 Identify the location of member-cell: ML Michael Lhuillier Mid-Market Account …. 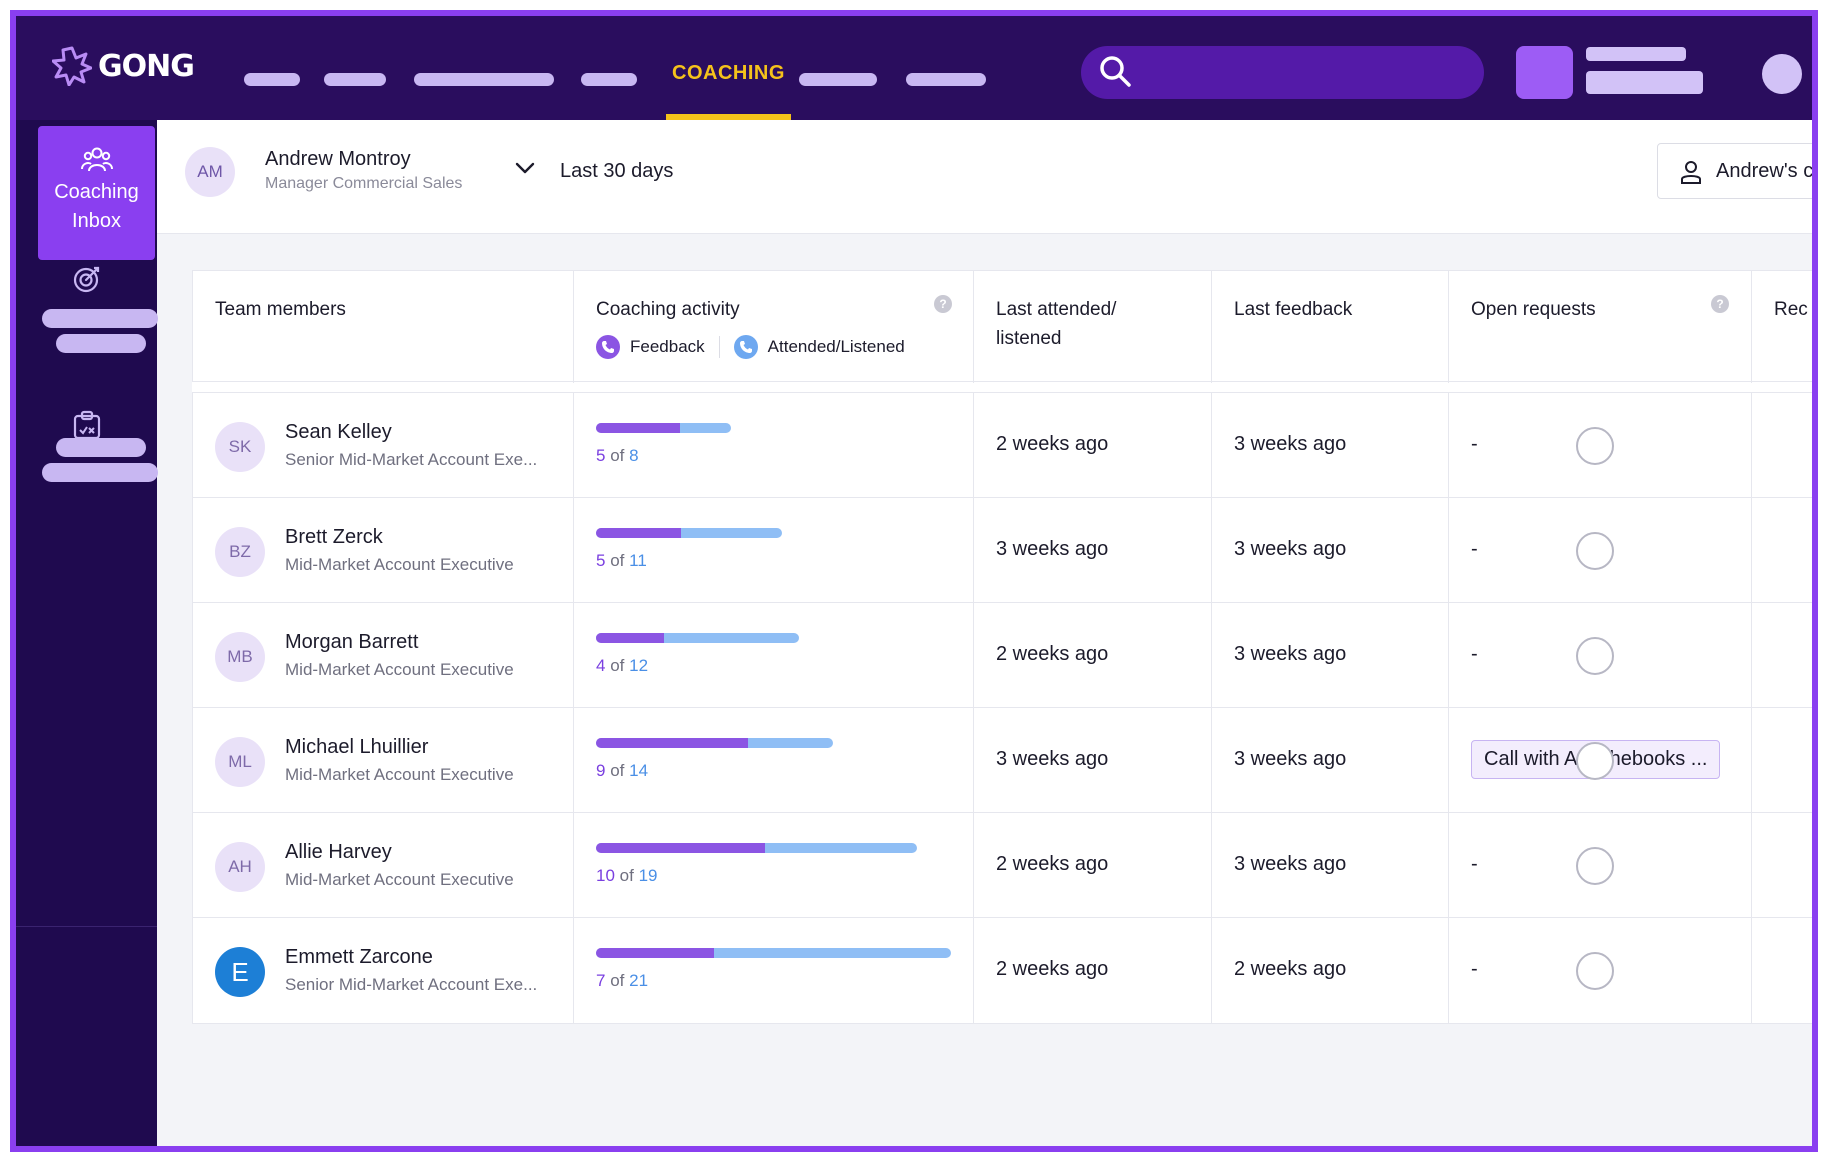
(383, 760).